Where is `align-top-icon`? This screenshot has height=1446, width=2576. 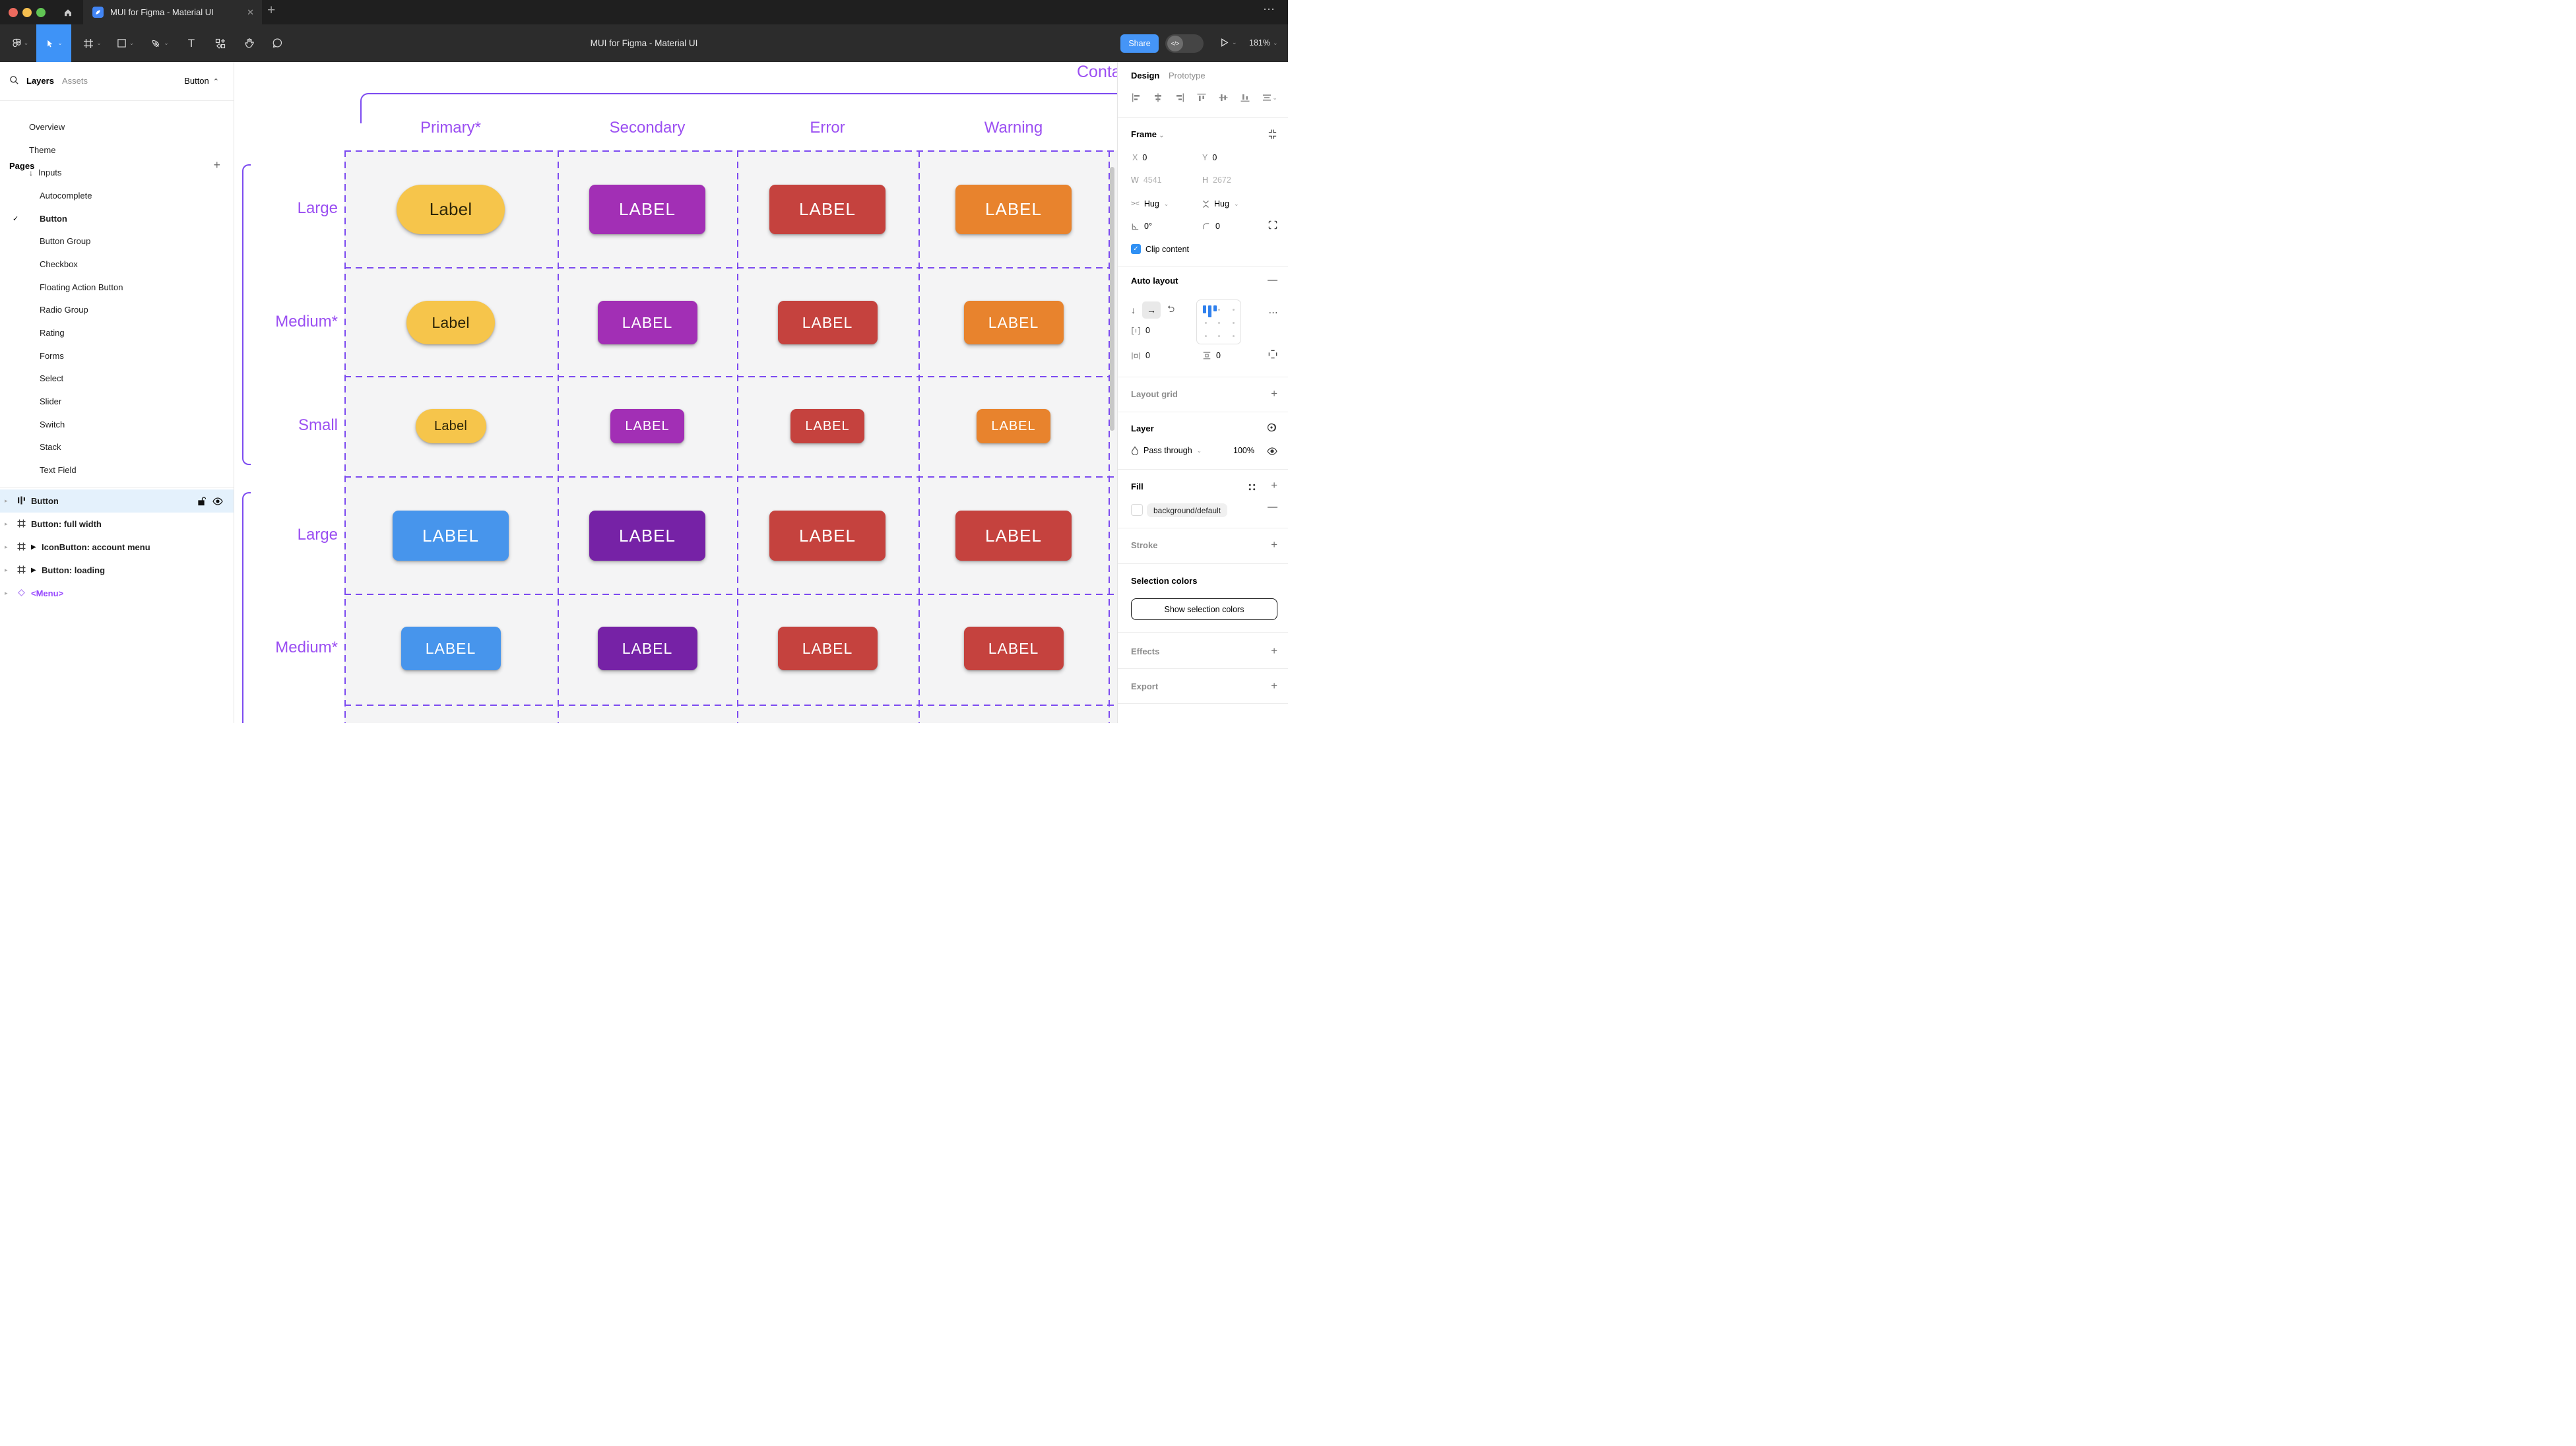 align-top-icon is located at coordinates (1201, 97).